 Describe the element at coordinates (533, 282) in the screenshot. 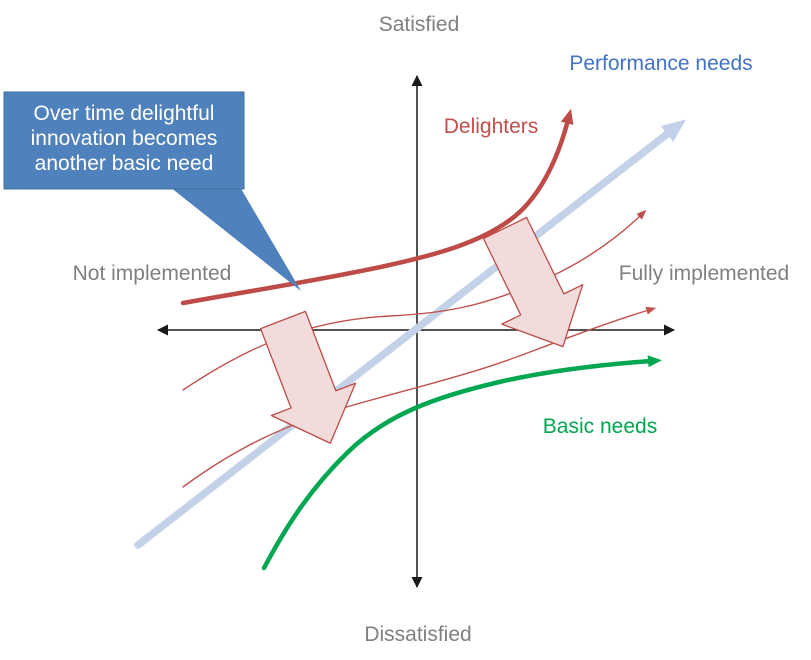

I see `transition-arrow-right` at that location.